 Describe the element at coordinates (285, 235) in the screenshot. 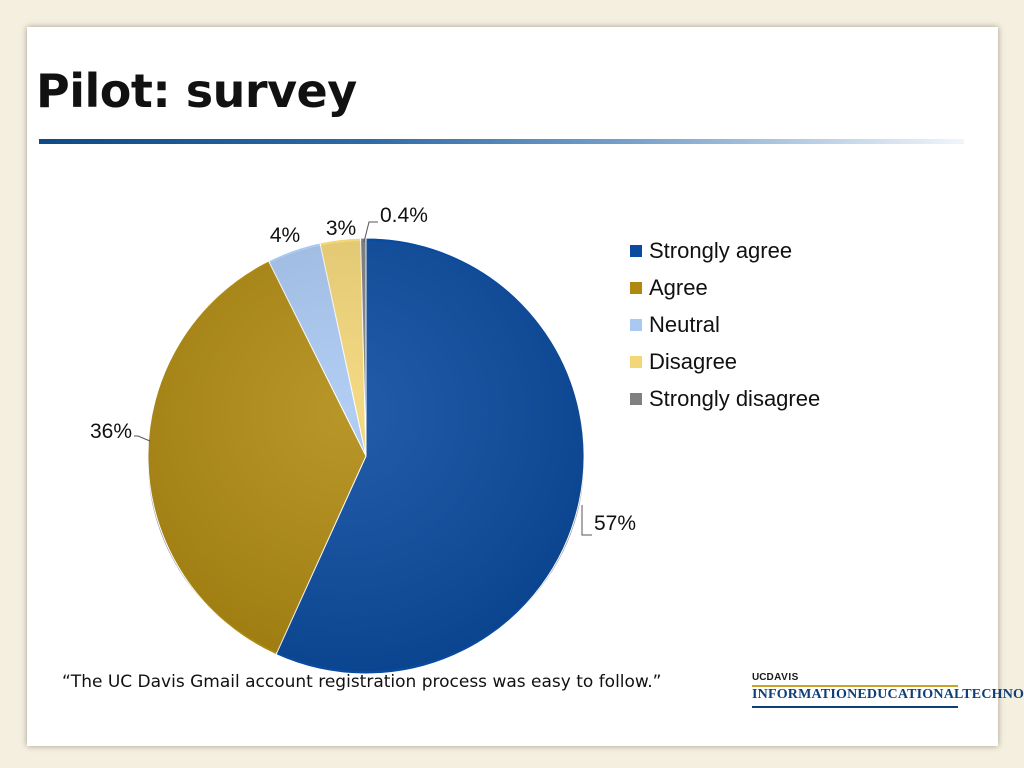

I see `data-label-neutral: 4%` at that location.